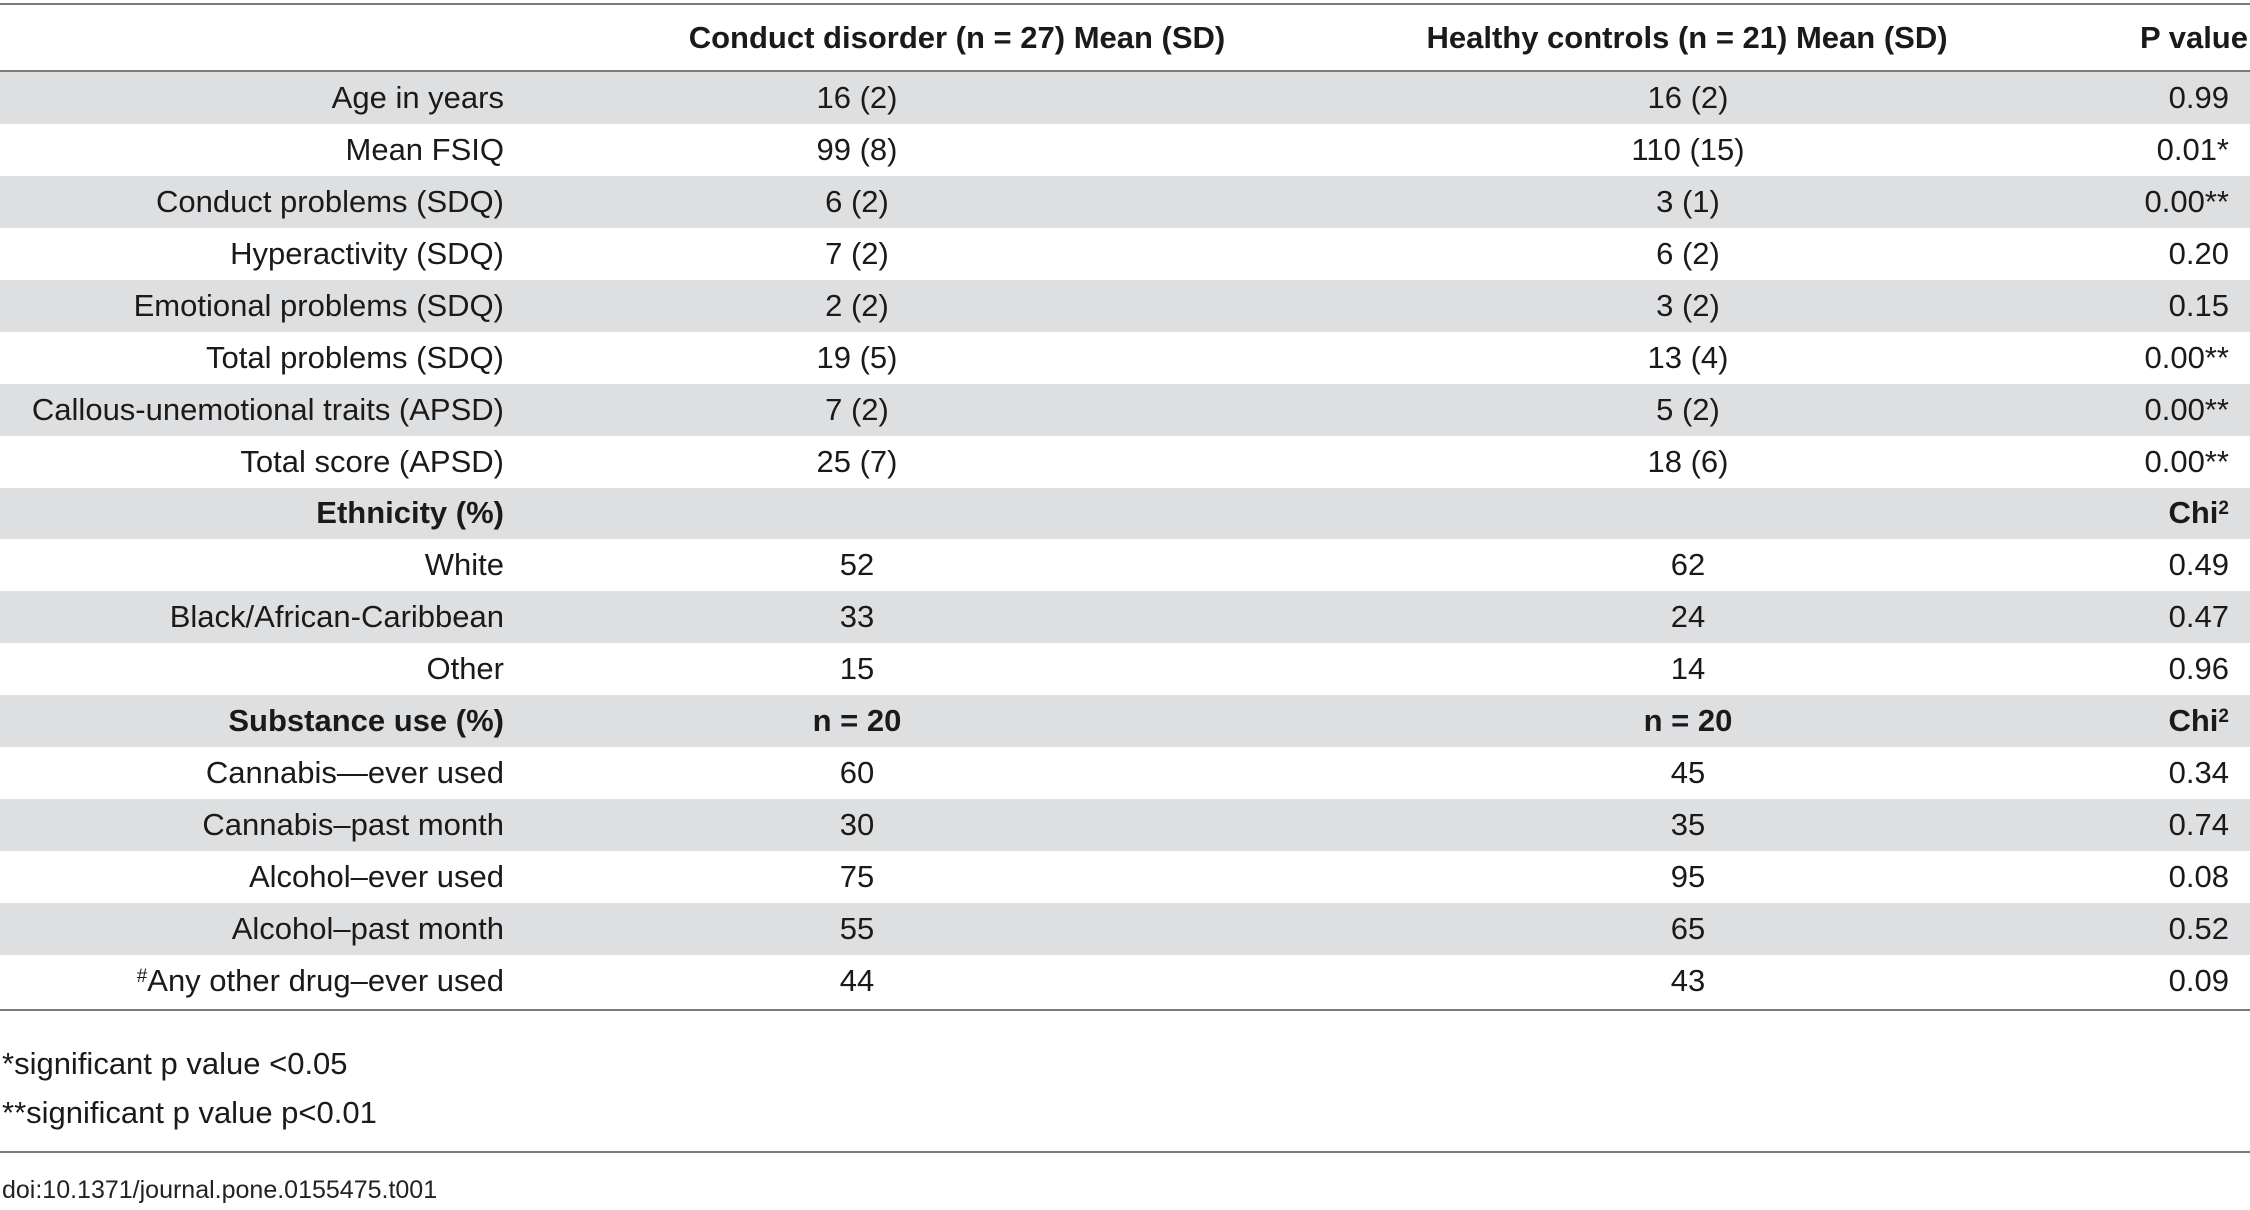 Image resolution: width=2250 pixels, height=1210 pixels. Describe the element at coordinates (367, 928) in the screenshot. I see `row-label-text: Alcohol–past month` at that location.